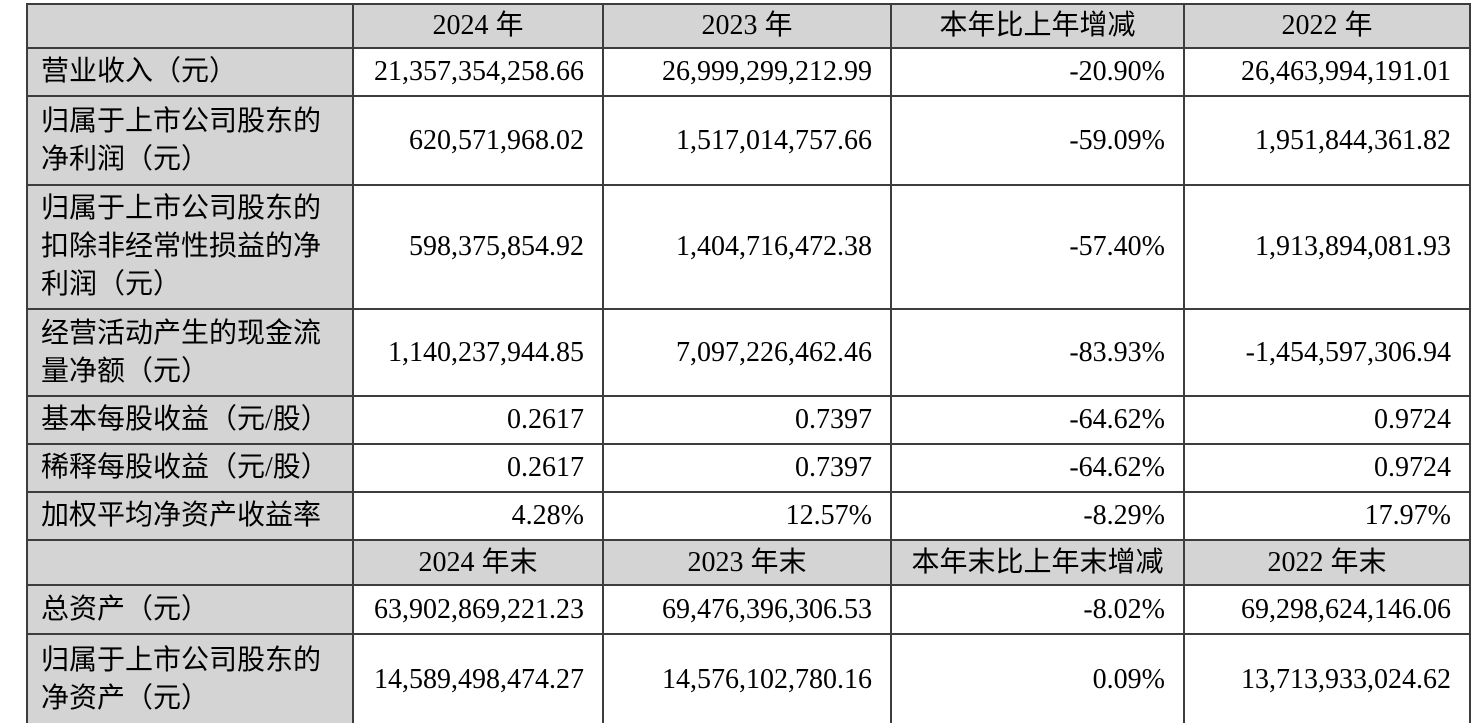  What do you see at coordinates (190, 420) in the screenshot?
I see `row-label-cell: 基本每股收益（元/股）` at bounding box center [190, 420].